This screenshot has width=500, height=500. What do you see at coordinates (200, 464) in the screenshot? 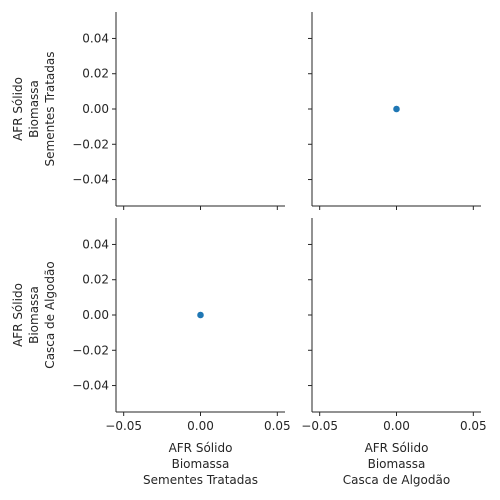
I see `x-axis-title: AFR Sólido Biomassa Sementes Tratadas` at bounding box center [200, 464].